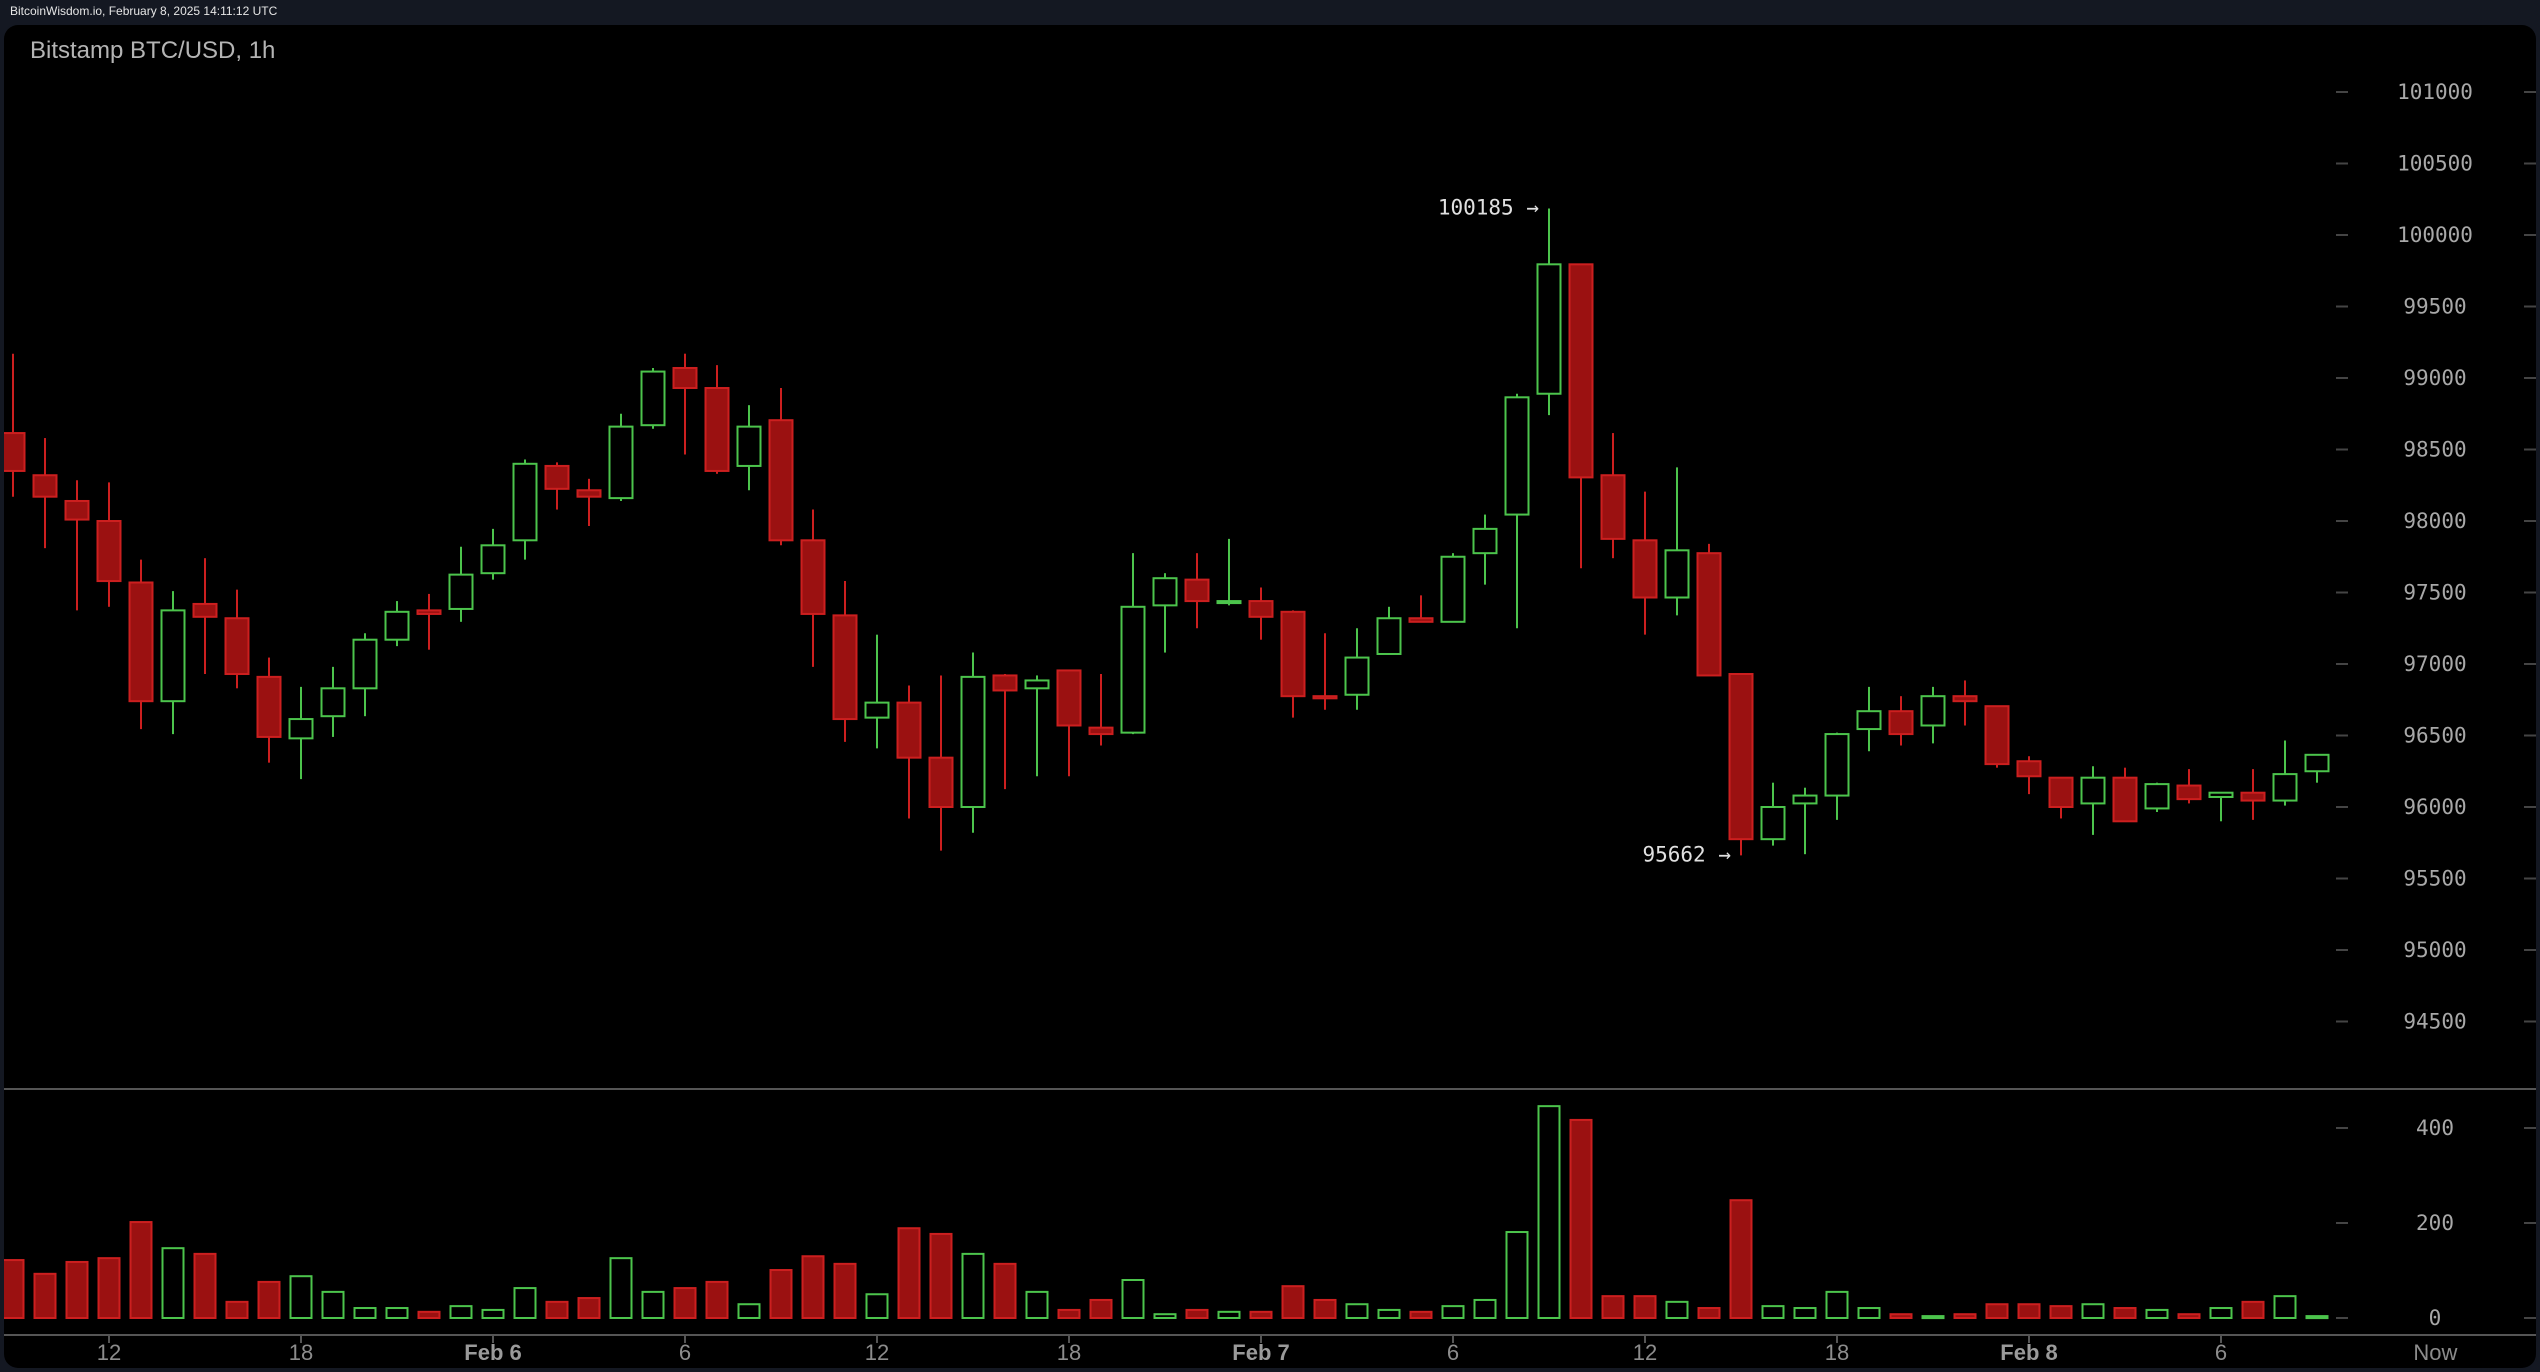 The width and height of the screenshot is (2540, 1372). What do you see at coordinates (2435, 164) in the screenshot?
I see `price-tick-label: 100500` at bounding box center [2435, 164].